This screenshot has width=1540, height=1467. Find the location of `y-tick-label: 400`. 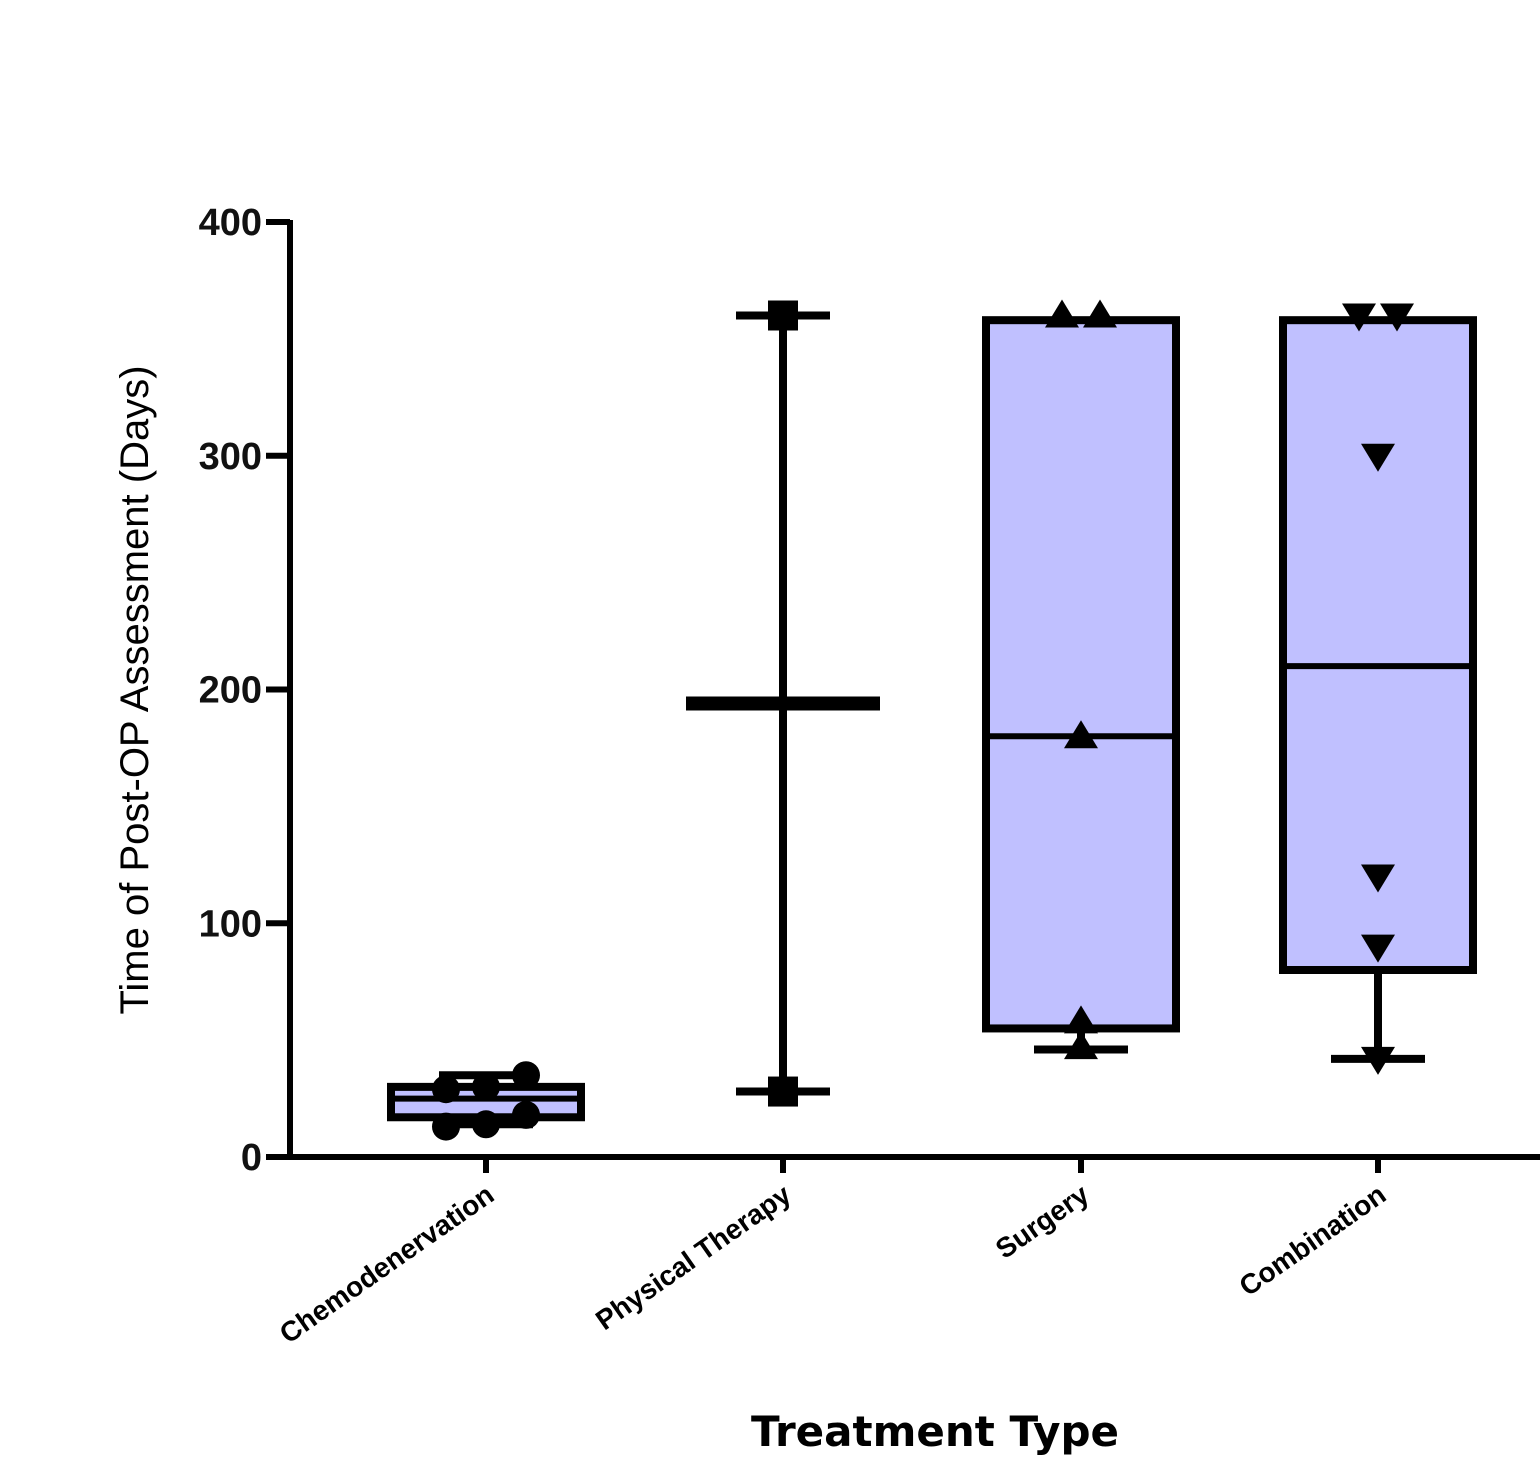

y-tick-label: 400 is located at coordinates (230, 223).